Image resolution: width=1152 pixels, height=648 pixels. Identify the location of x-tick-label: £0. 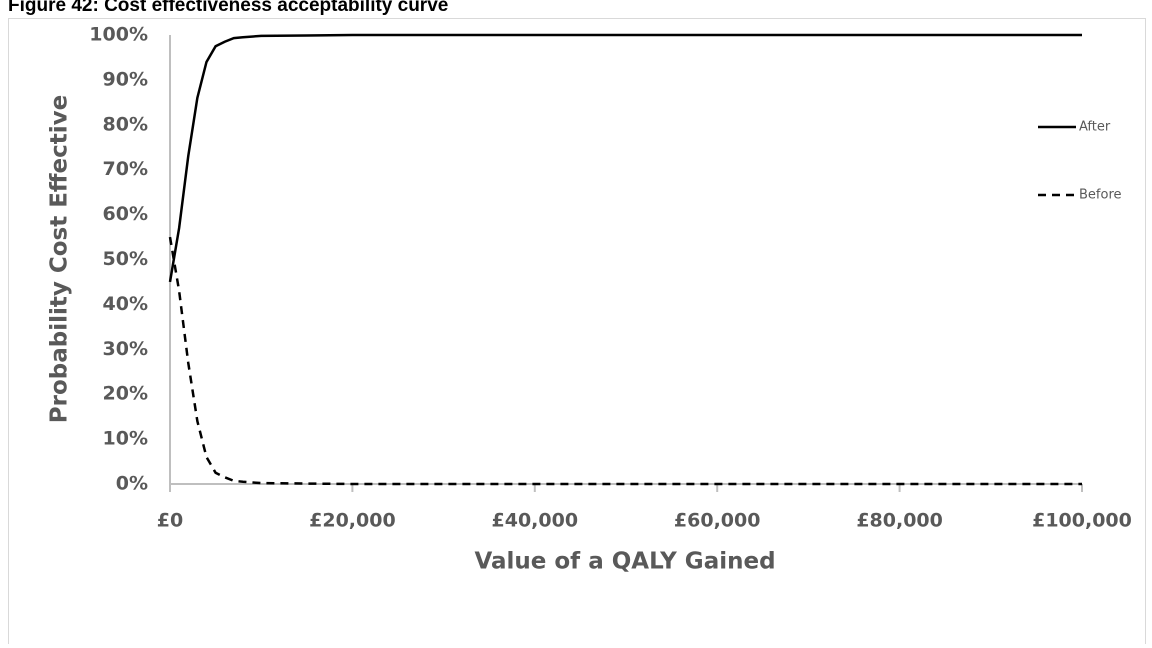
(170, 521).